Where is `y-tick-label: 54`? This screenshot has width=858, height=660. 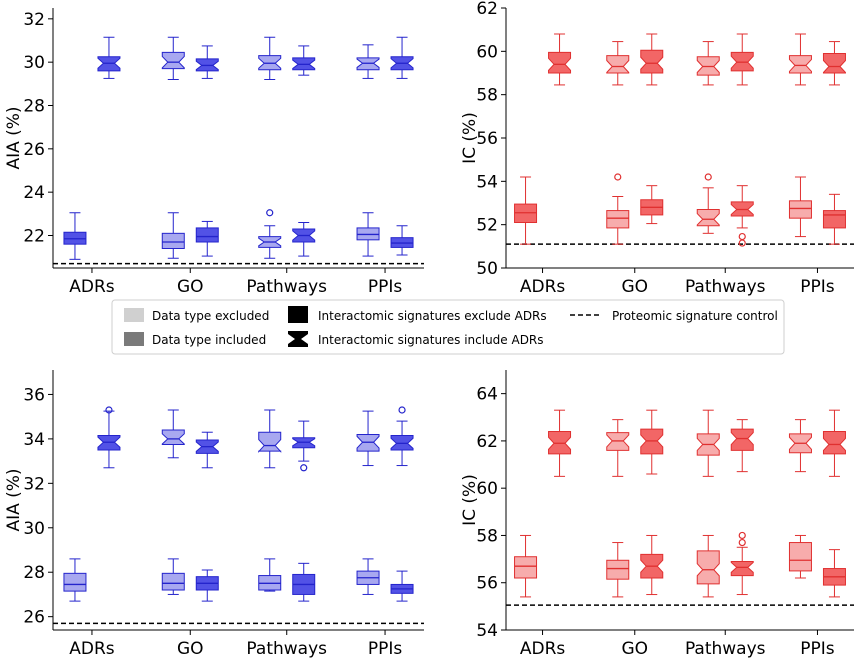
y-tick-label: 54 is located at coordinates (487, 182).